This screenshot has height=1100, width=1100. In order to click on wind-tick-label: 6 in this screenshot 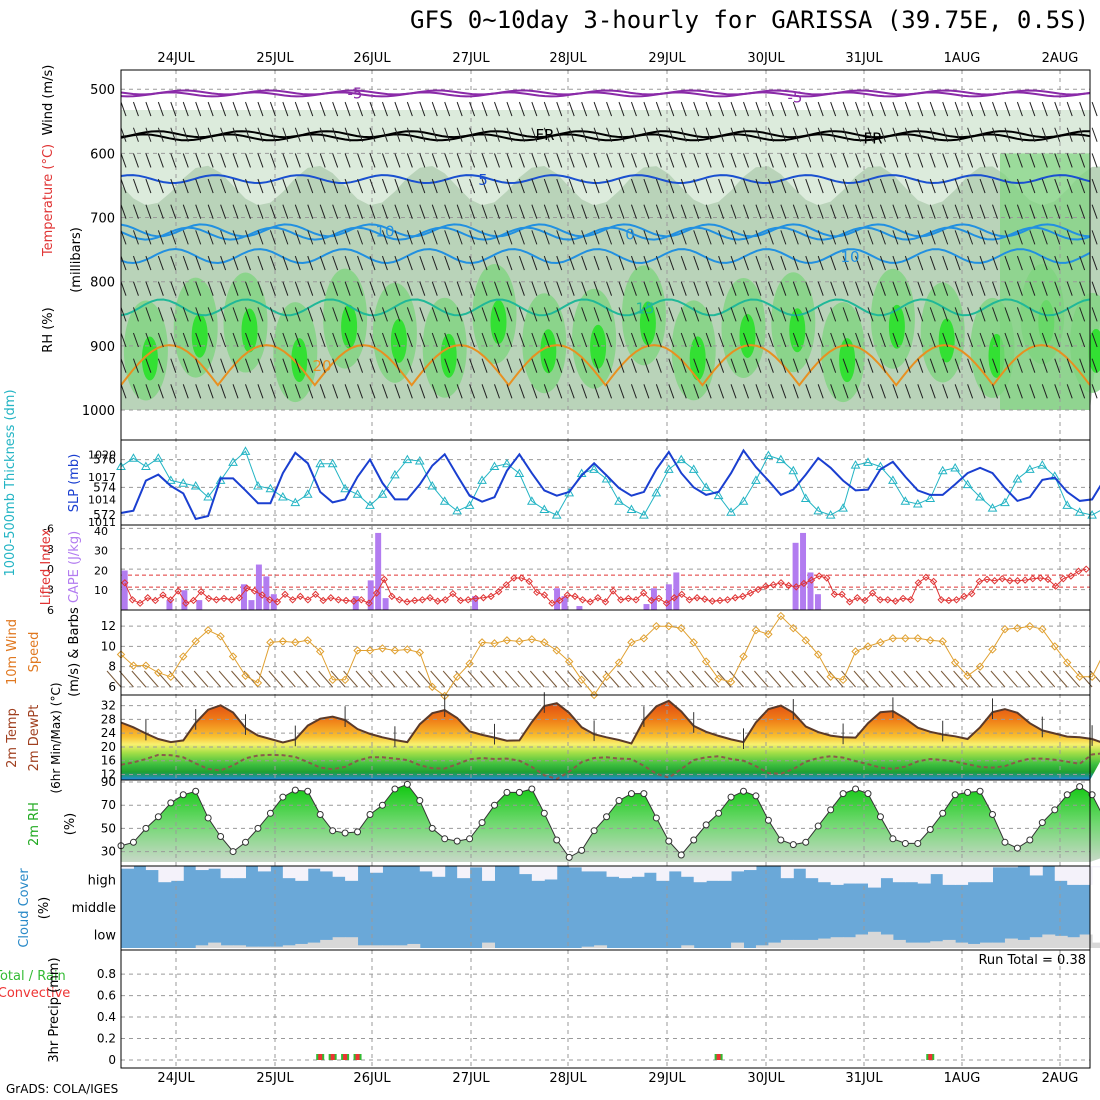, I will do `click(112, 687)`.